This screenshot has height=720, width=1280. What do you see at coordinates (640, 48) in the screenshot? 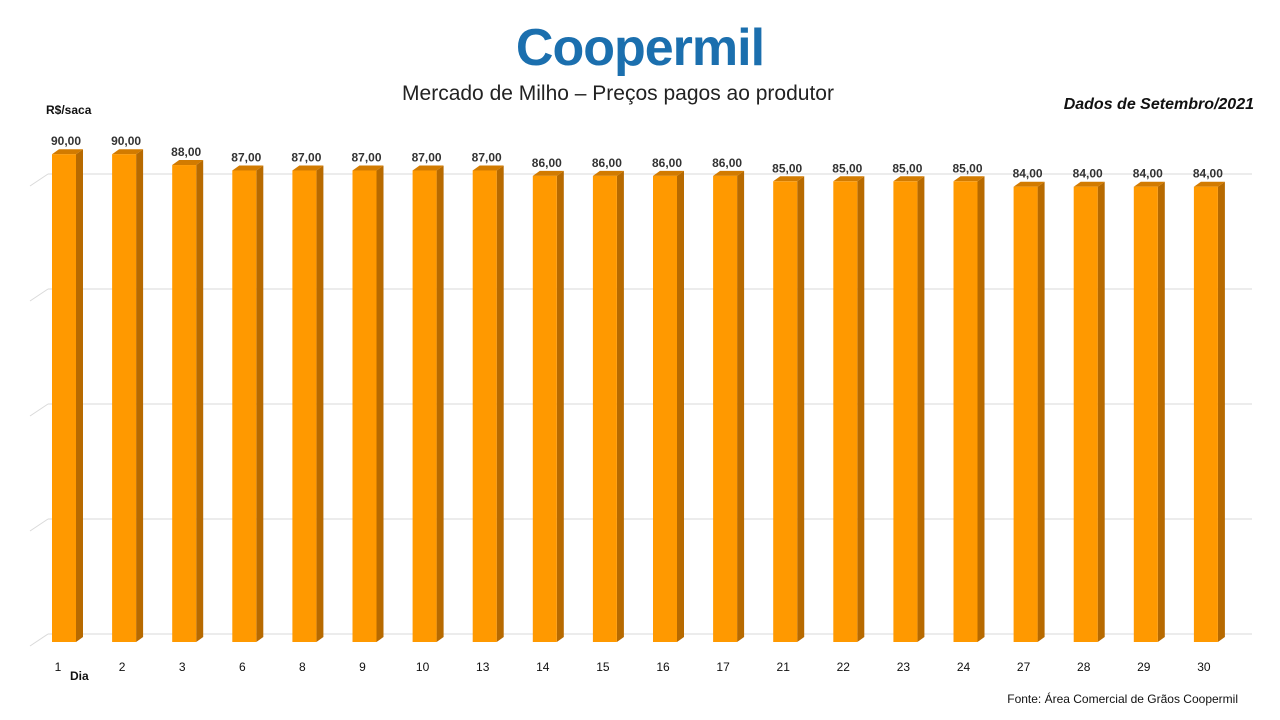
I see `coopermil-logo: Coopermil` at bounding box center [640, 48].